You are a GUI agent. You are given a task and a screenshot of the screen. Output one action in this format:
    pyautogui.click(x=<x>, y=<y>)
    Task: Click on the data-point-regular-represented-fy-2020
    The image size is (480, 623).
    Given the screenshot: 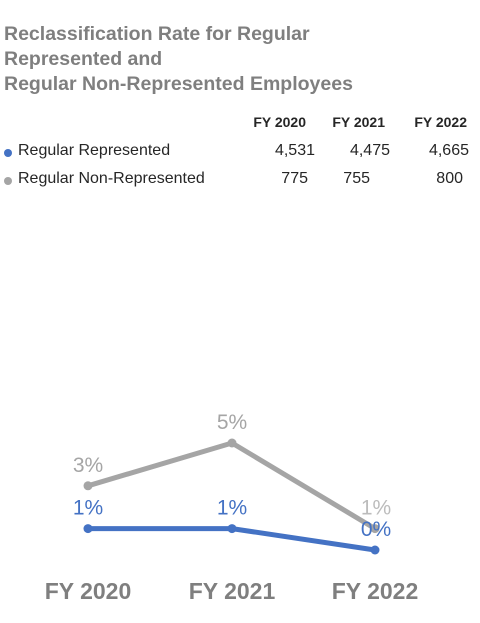 What is the action you would take?
    pyautogui.click(x=88, y=529)
    